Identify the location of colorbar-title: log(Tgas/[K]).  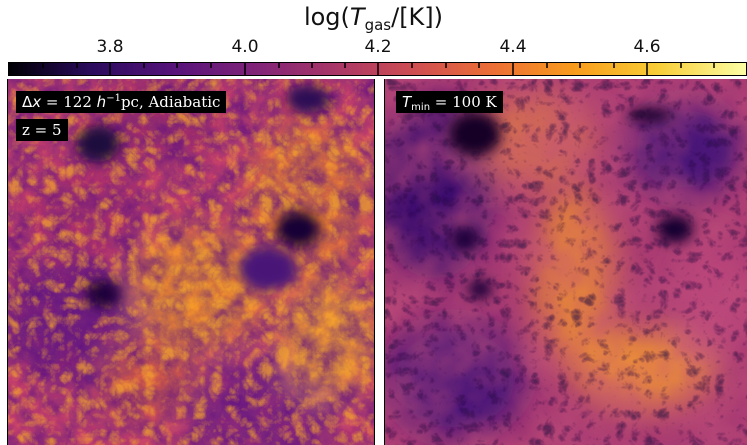
(373, 18).